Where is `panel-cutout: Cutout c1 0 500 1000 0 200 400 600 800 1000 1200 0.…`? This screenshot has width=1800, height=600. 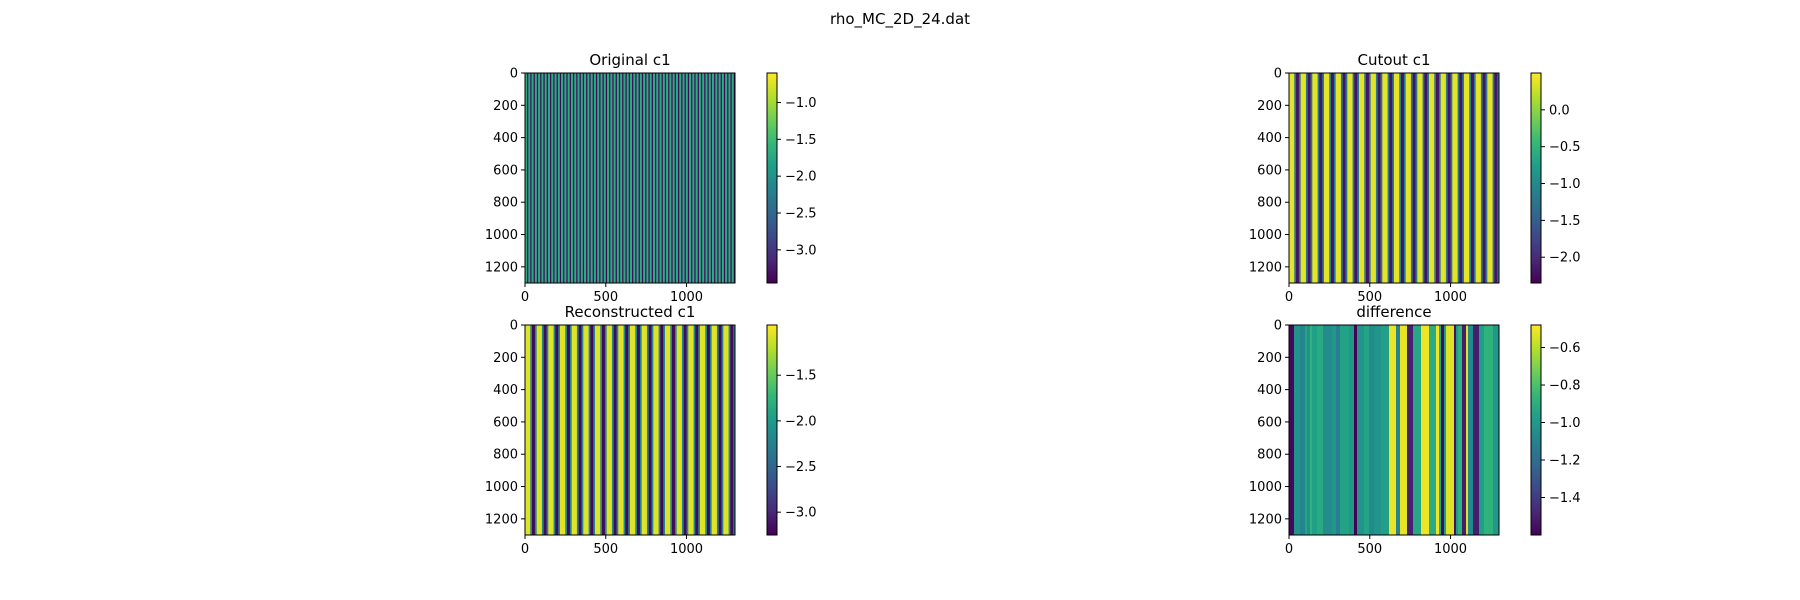
panel-cutout: Cutout c1 0 500 1000 0 200 400 600 800 1000 1200 0.… is located at coordinates (1415, 178).